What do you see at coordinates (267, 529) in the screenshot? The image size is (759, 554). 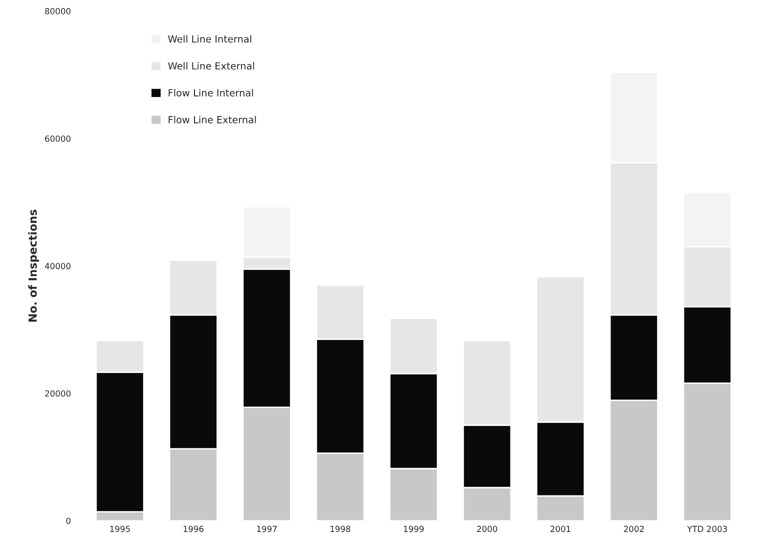 I see `x-tick-label: 1997` at bounding box center [267, 529].